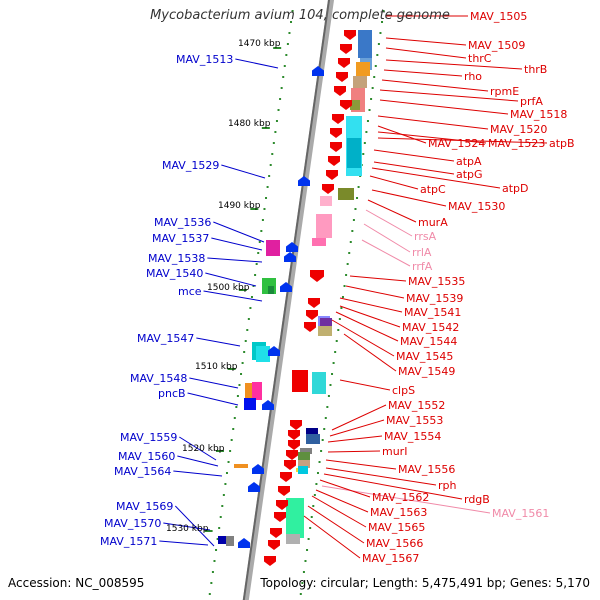 This screenshot has width=600, height=600. What do you see at coordinates (538, 114) in the screenshot?
I see `plus-strand-gene-label: MAV_1518` at bounding box center [538, 114].